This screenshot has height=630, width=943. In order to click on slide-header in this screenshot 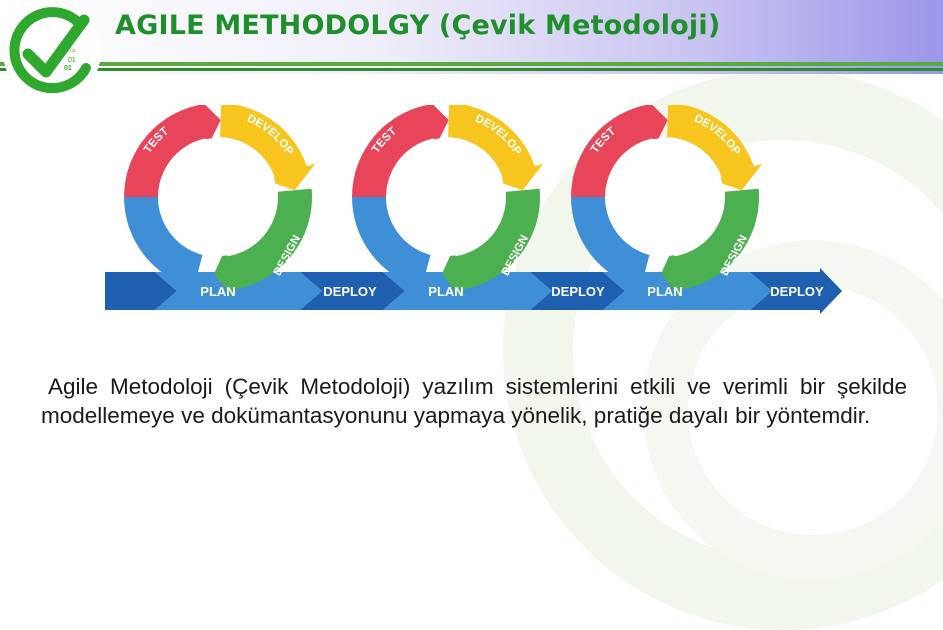, I will do `click(471, 37)`.